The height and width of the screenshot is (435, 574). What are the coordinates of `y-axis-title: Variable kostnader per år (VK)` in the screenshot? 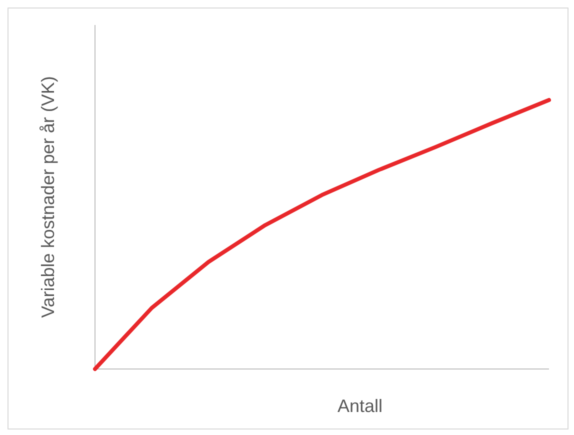 It's located at (48, 197).